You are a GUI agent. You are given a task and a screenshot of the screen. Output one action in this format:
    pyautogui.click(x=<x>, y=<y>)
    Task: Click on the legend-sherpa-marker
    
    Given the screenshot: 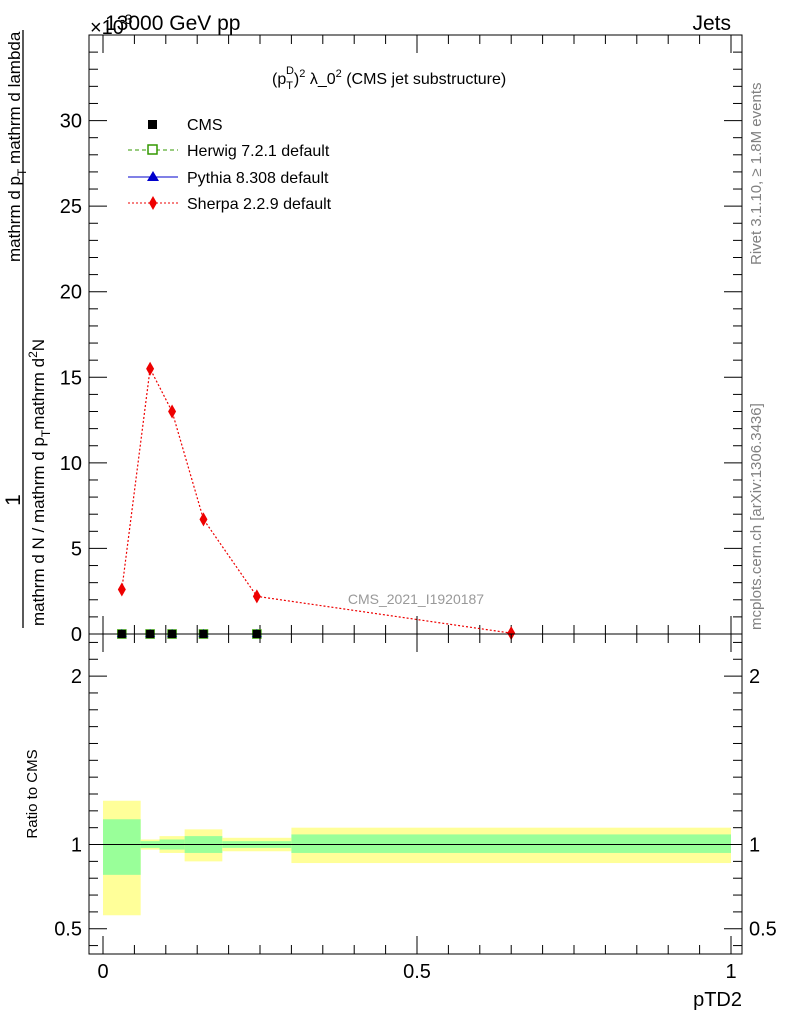 What is the action you would take?
    pyautogui.click(x=153, y=203)
    